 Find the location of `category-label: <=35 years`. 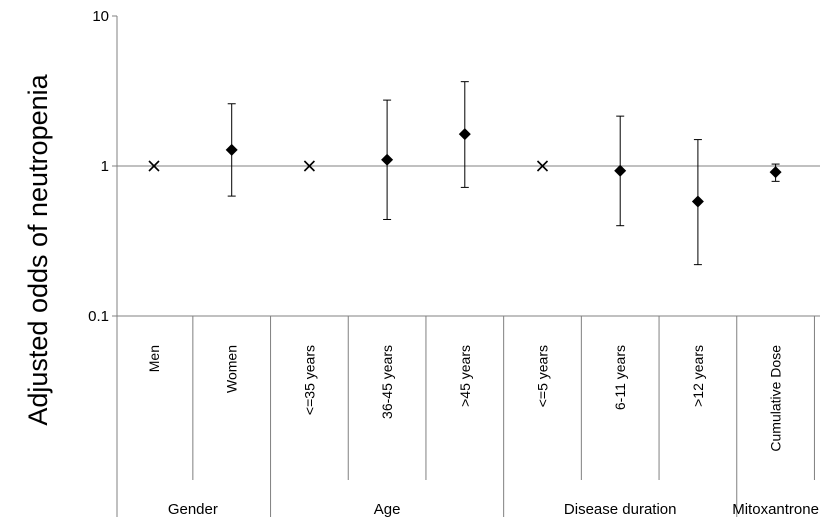

category-label: <=35 years is located at coordinates (309, 380).